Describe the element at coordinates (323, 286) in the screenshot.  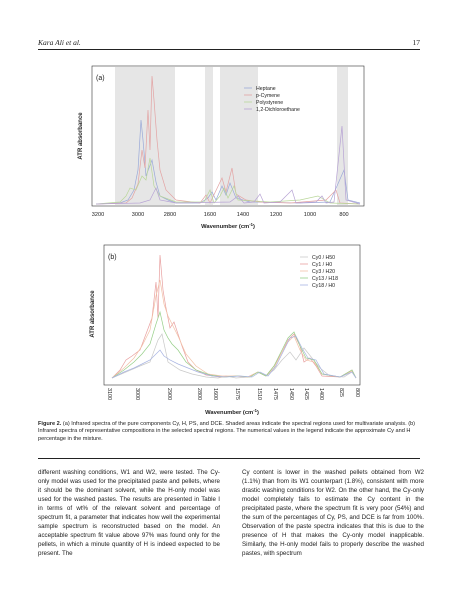
I see `legend-label-cy18-h0: Cy18 / H0` at that location.